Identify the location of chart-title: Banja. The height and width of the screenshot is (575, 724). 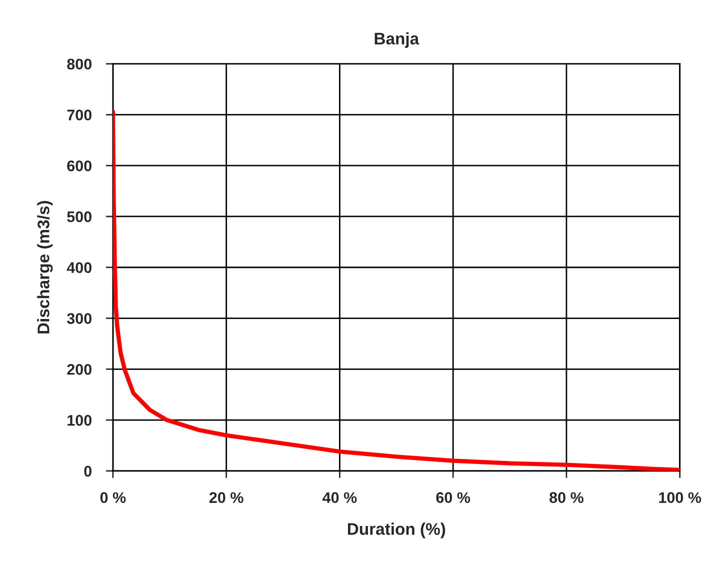
(397, 40).